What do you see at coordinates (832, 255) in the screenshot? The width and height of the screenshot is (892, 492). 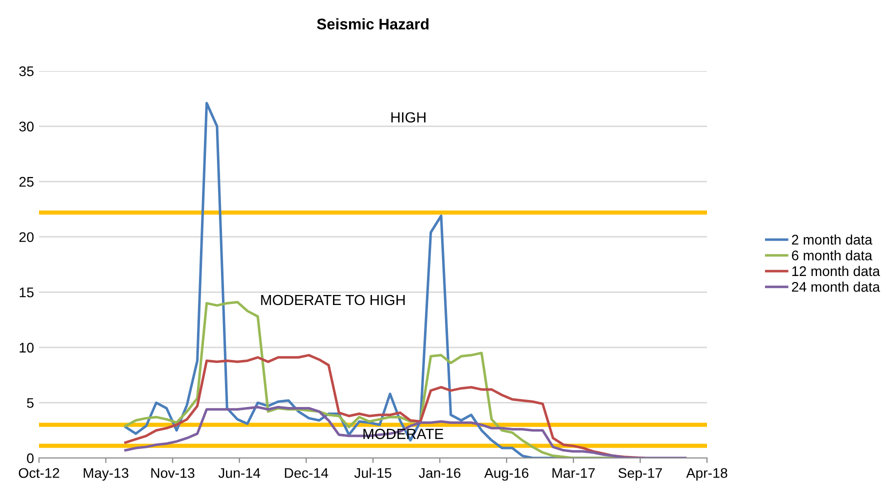 I see `legend-label: 6 month data` at bounding box center [832, 255].